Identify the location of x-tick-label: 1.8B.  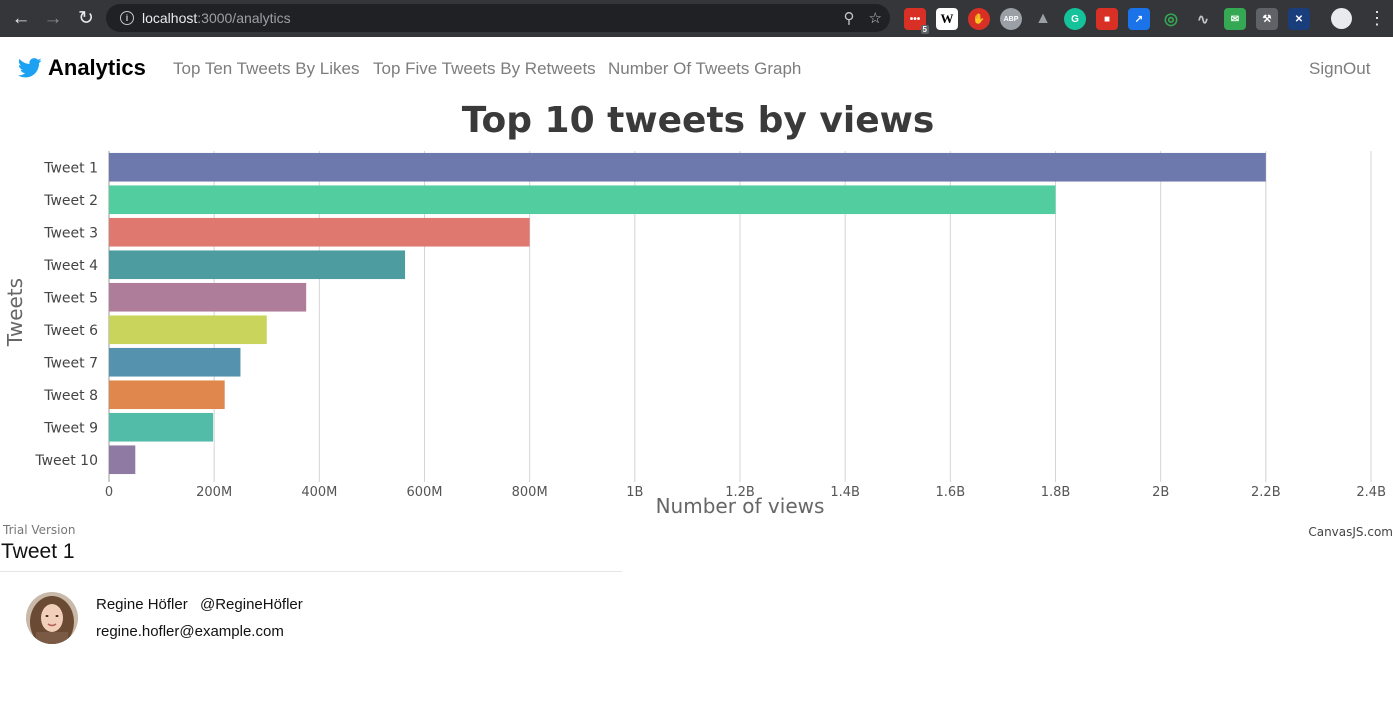
(1056, 492).